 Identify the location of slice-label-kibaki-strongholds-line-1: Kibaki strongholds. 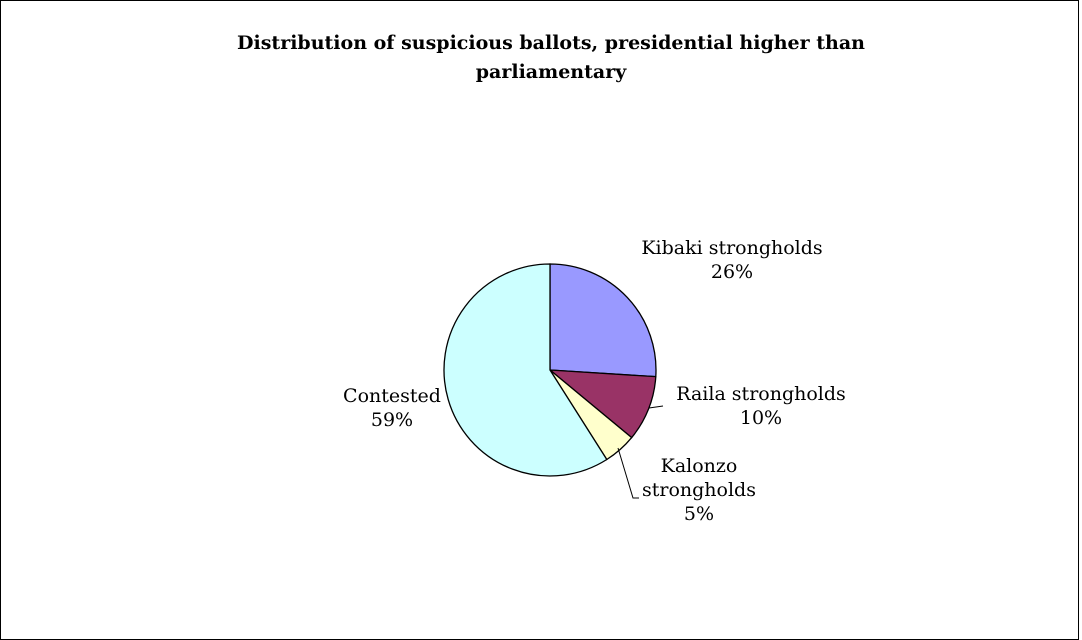
(731, 248).